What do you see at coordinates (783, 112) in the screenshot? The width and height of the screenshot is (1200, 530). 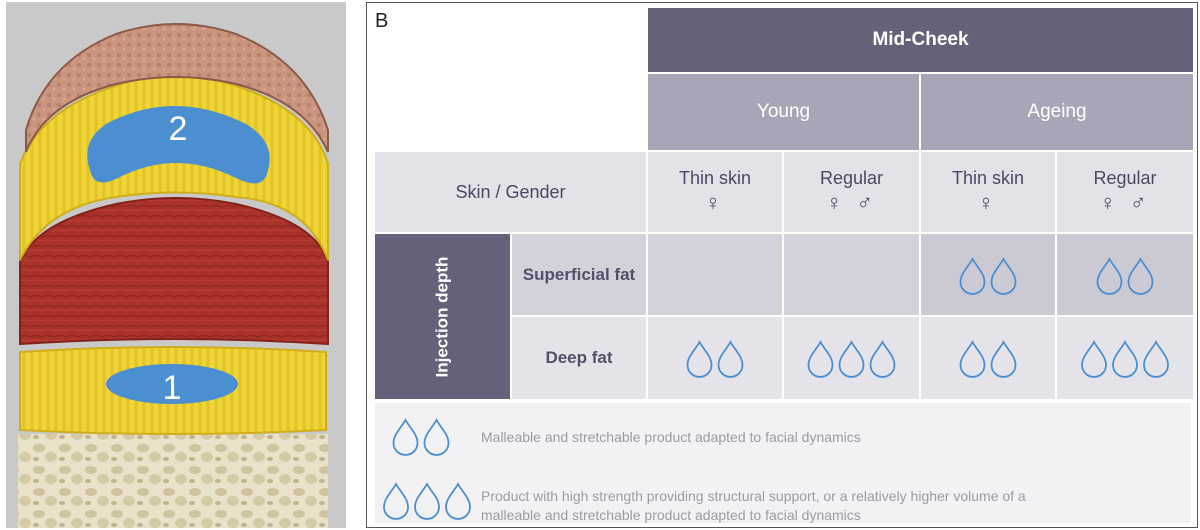 I see `group-header-young: Young` at bounding box center [783, 112].